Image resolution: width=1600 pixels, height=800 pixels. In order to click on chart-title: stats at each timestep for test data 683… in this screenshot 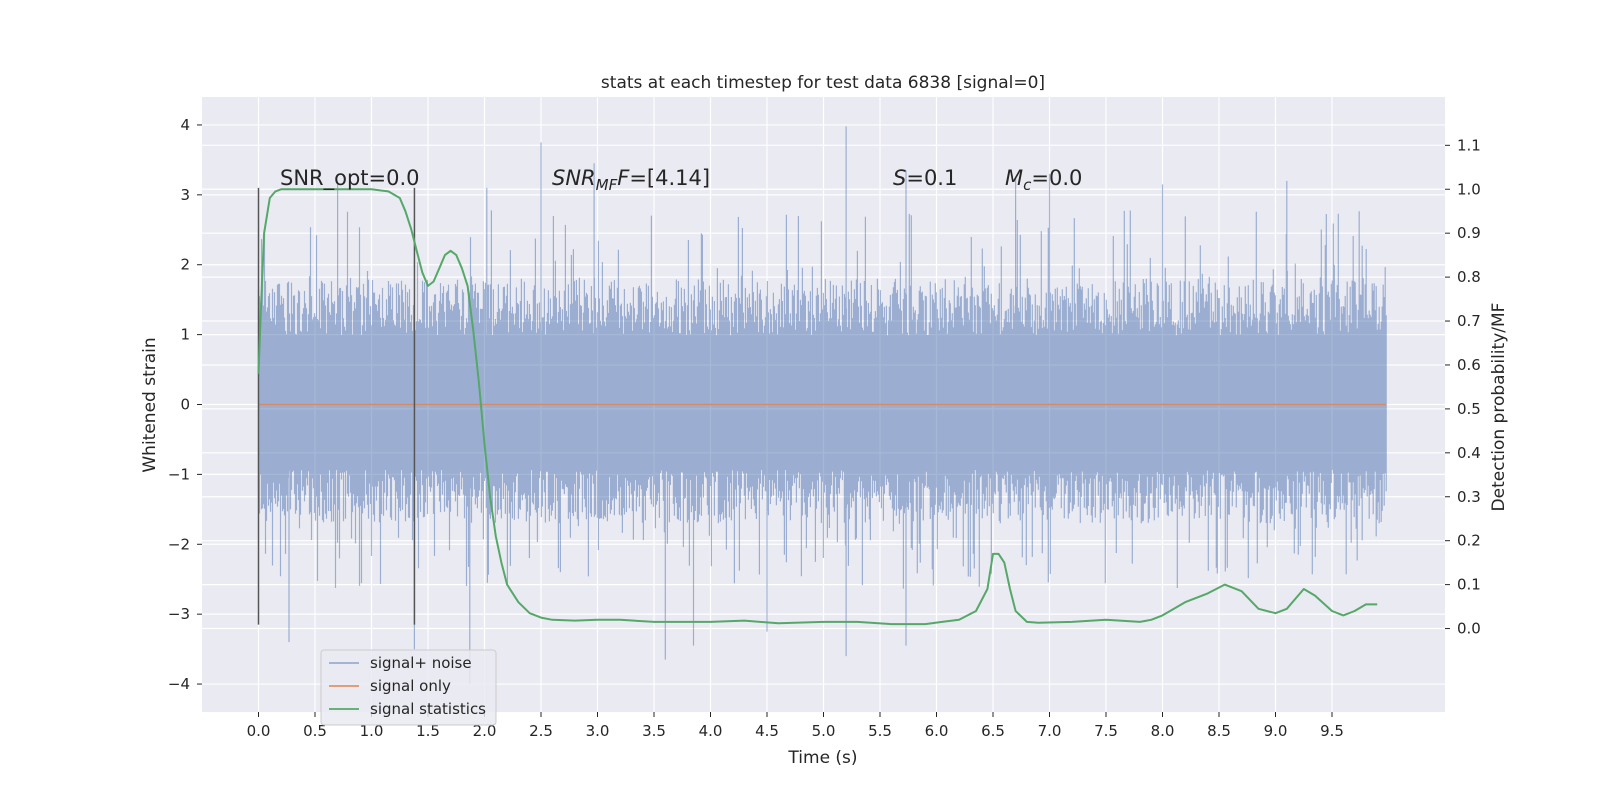, I will do `click(823, 83)`.